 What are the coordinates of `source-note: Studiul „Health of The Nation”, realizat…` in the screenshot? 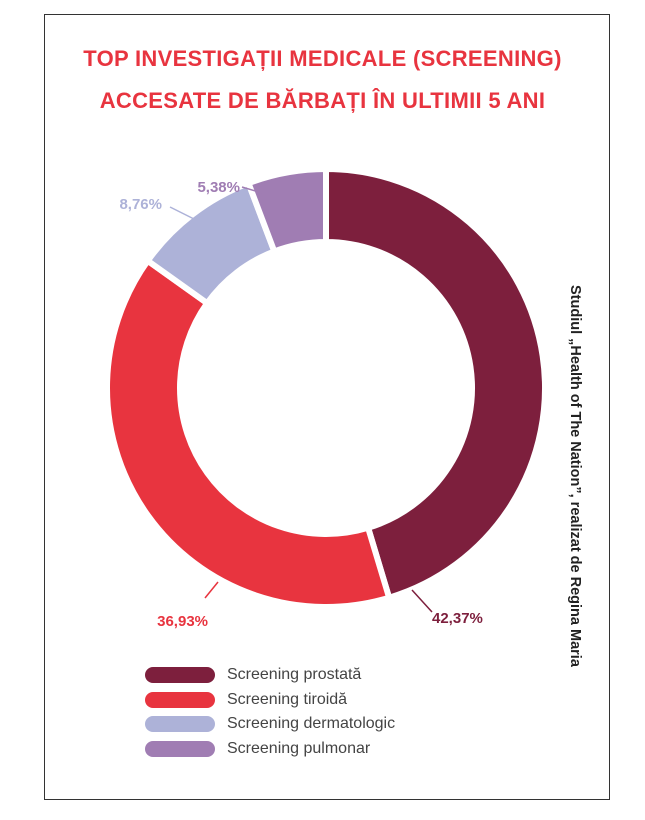 It's located at (575, 476).